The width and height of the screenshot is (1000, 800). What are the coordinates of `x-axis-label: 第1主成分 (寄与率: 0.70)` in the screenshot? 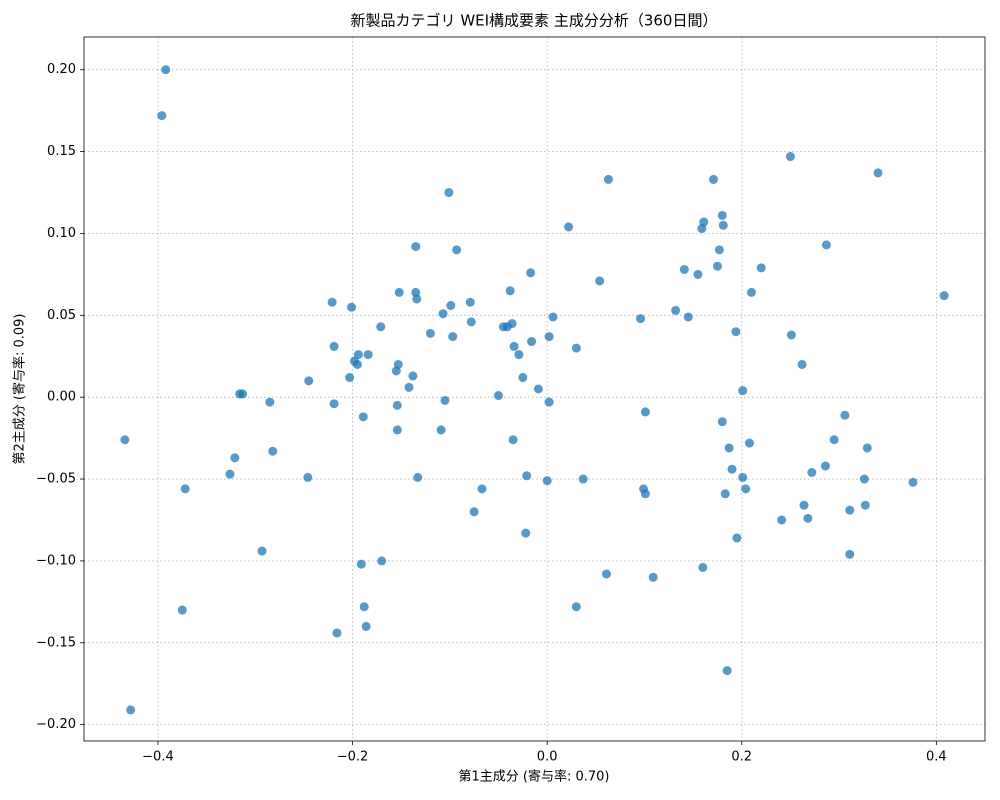 It's located at (533, 777).